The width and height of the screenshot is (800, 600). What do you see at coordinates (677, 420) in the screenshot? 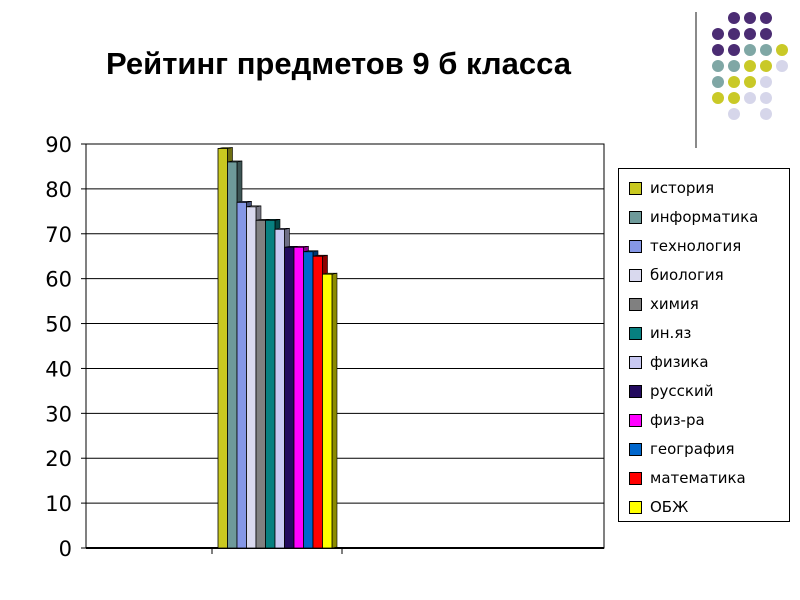
I see `legend-label: физ-ра` at bounding box center [677, 420].